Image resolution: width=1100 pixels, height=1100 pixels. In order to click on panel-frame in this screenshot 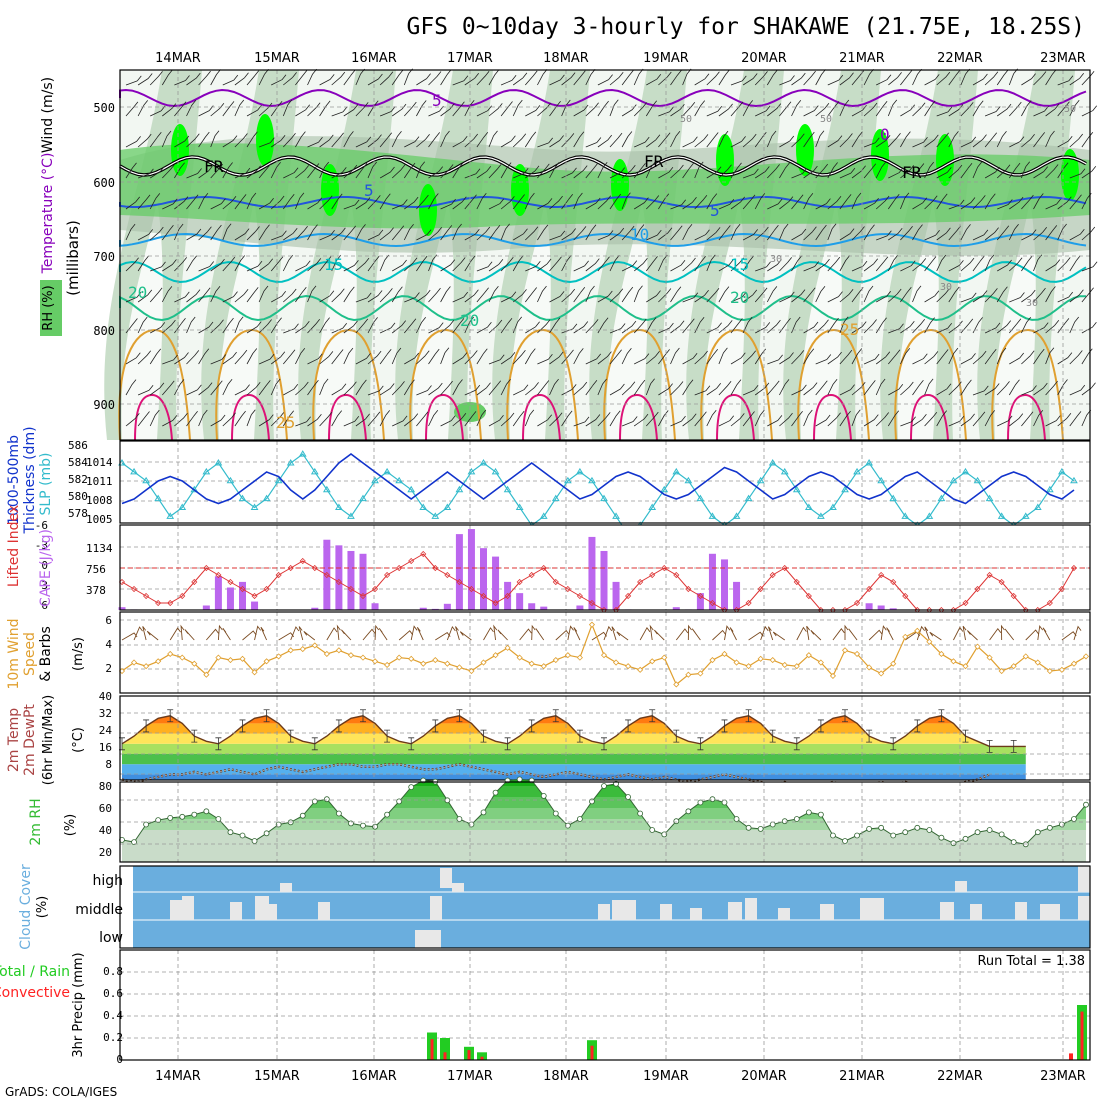, I will do `click(605, 652)`.